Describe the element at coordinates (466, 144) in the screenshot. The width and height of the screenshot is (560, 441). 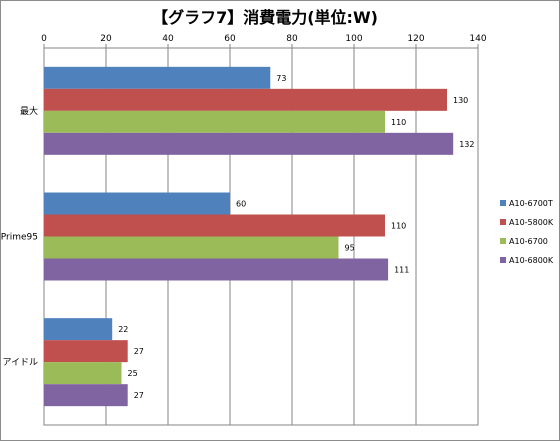
I see `data-label: 132` at that location.